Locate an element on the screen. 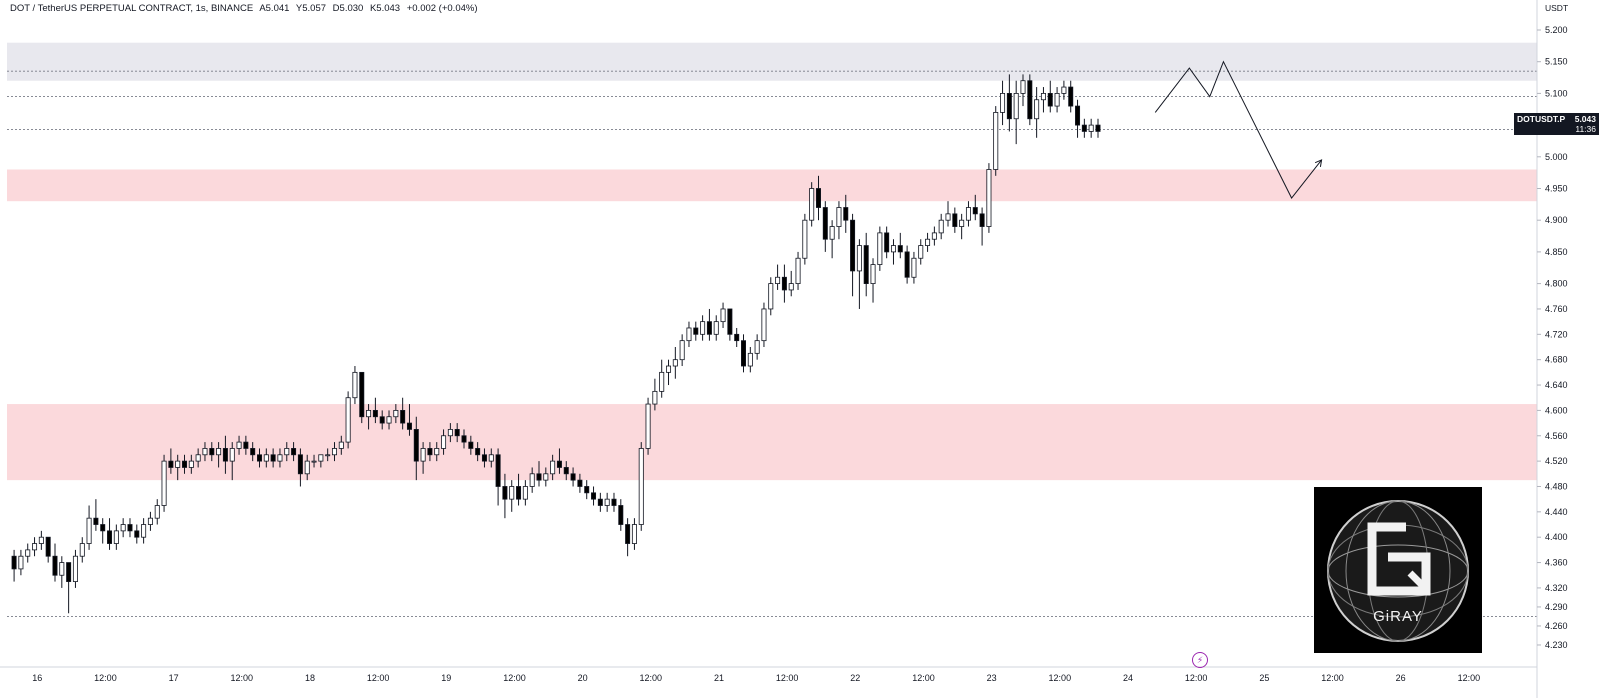  time-tick-label-17: 12:00 is located at coordinates (1196, 678).